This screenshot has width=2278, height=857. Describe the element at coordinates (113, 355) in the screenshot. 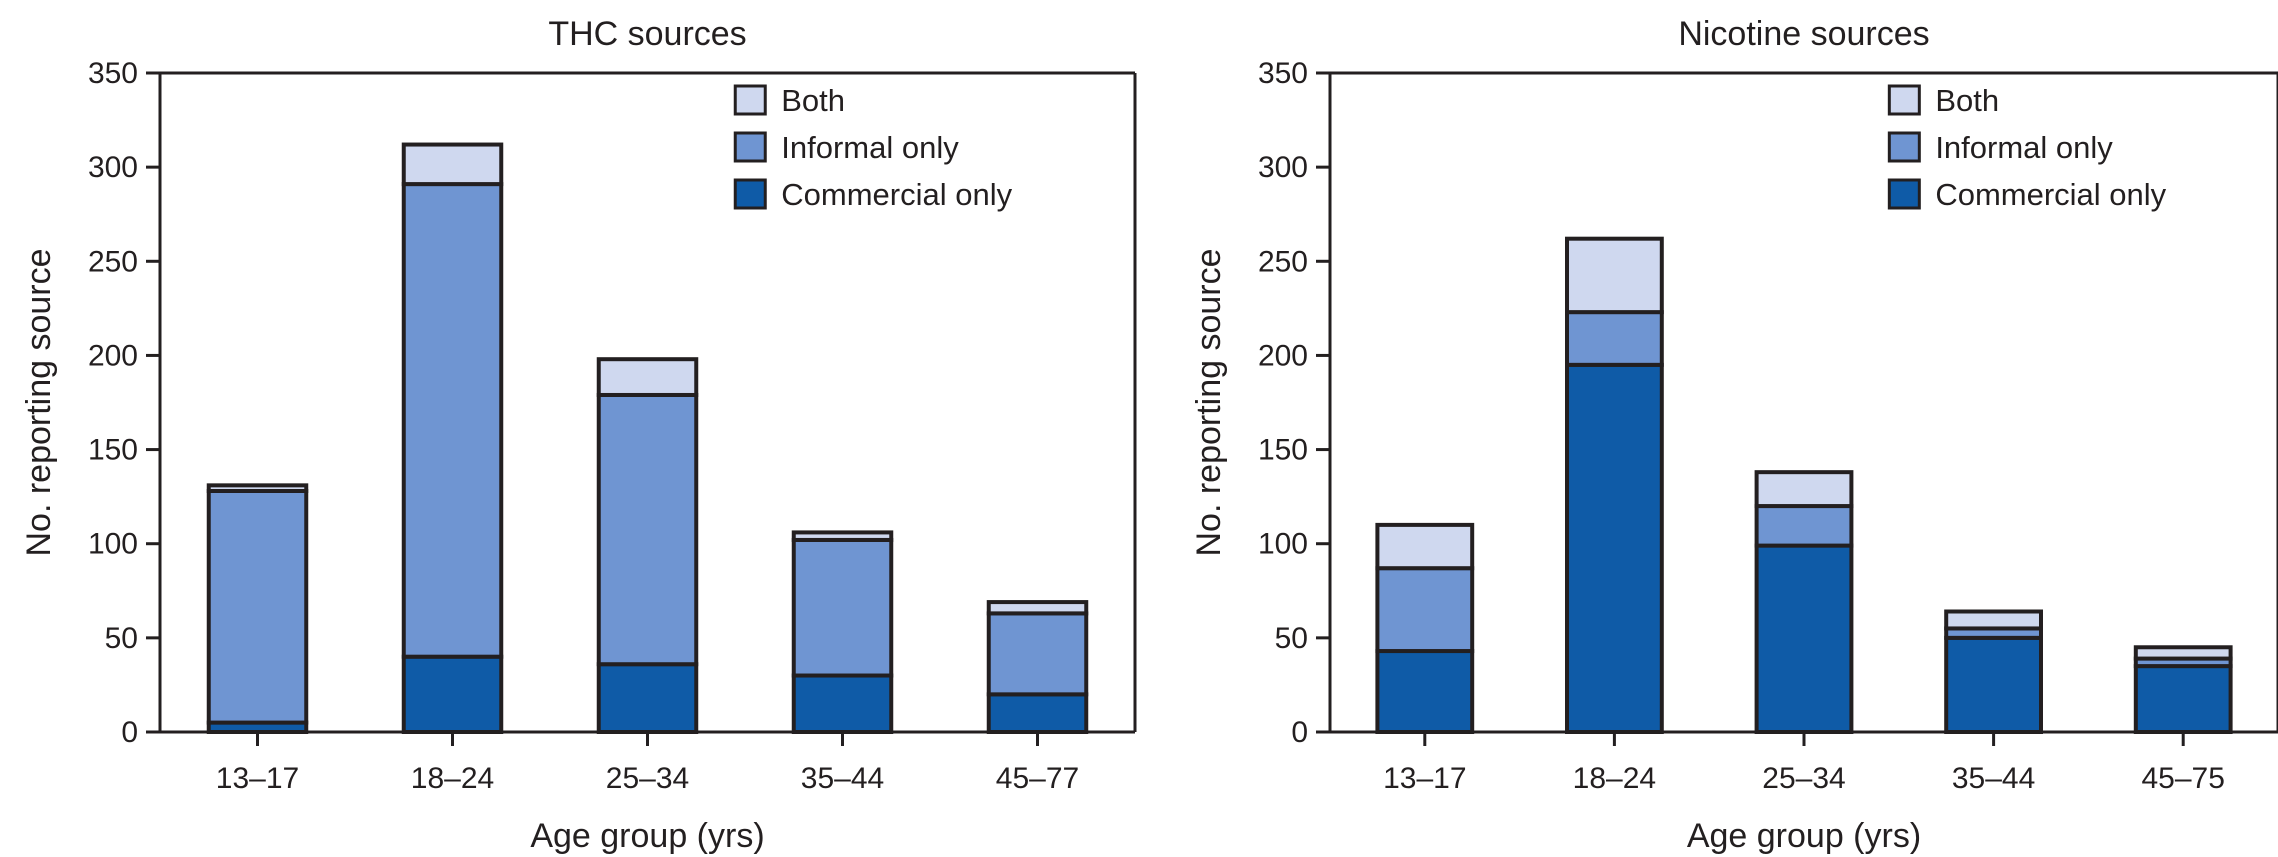

I see `thc-y-tick-label: 200` at that location.